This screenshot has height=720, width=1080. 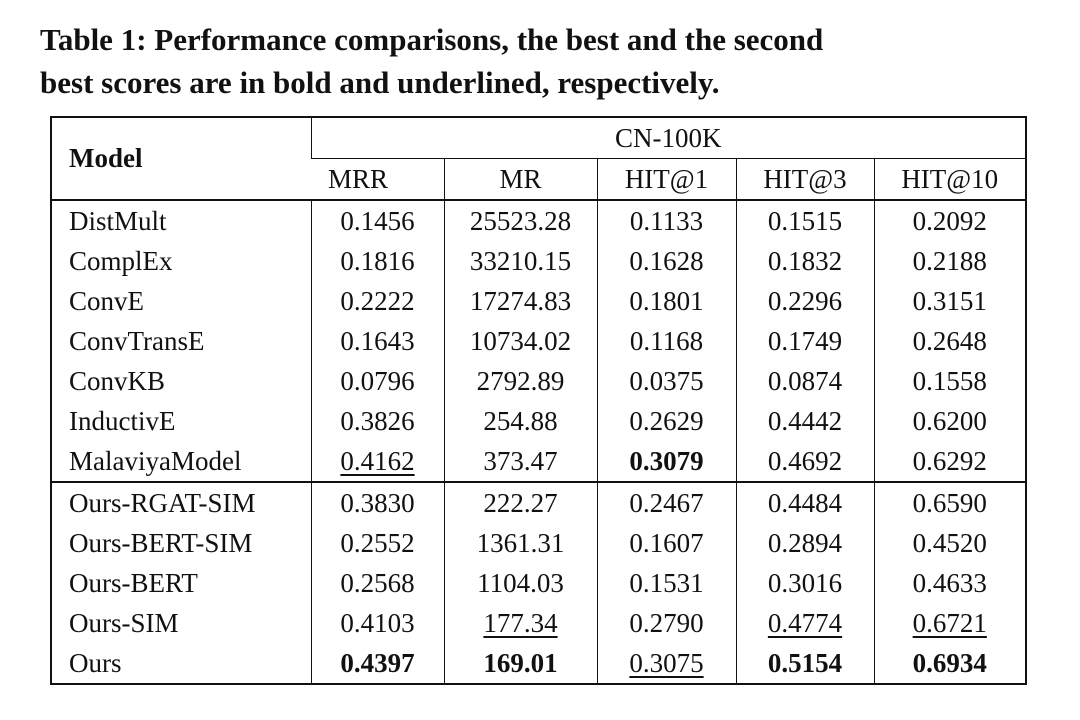 I want to click on table-cell: 0.3151, so click(x=949, y=301).